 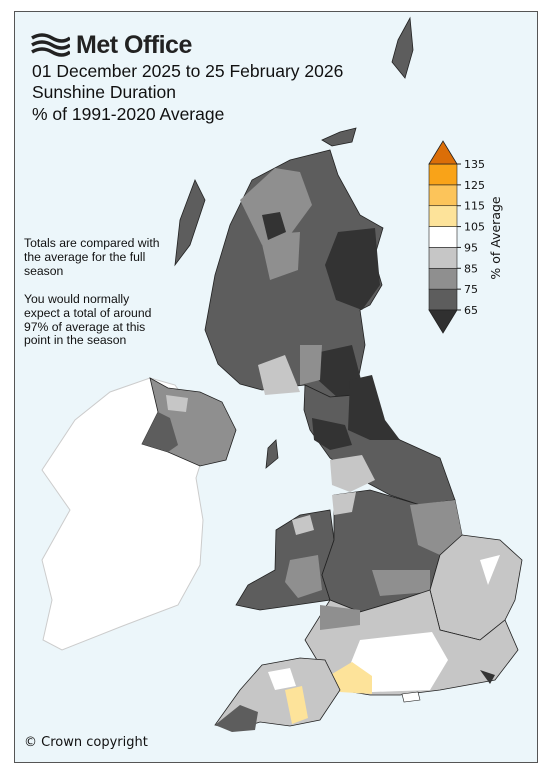 I want to click on south-west-white, so click(x=282, y=679).